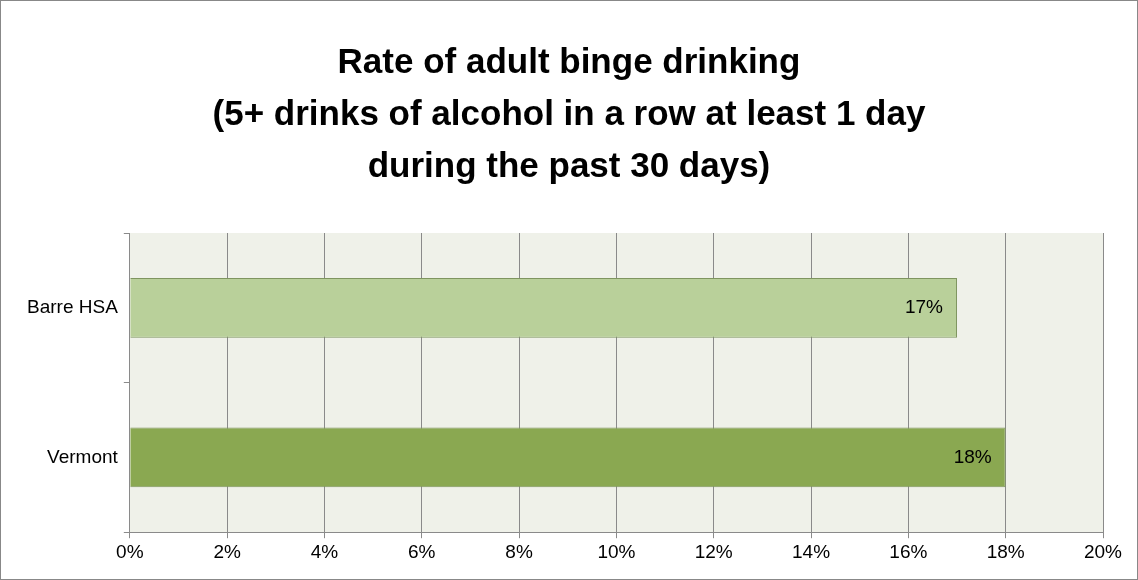 The width and height of the screenshot is (1138, 580). What do you see at coordinates (1005, 551) in the screenshot?
I see `x-tick-label: 18%` at bounding box center [1005, 551].